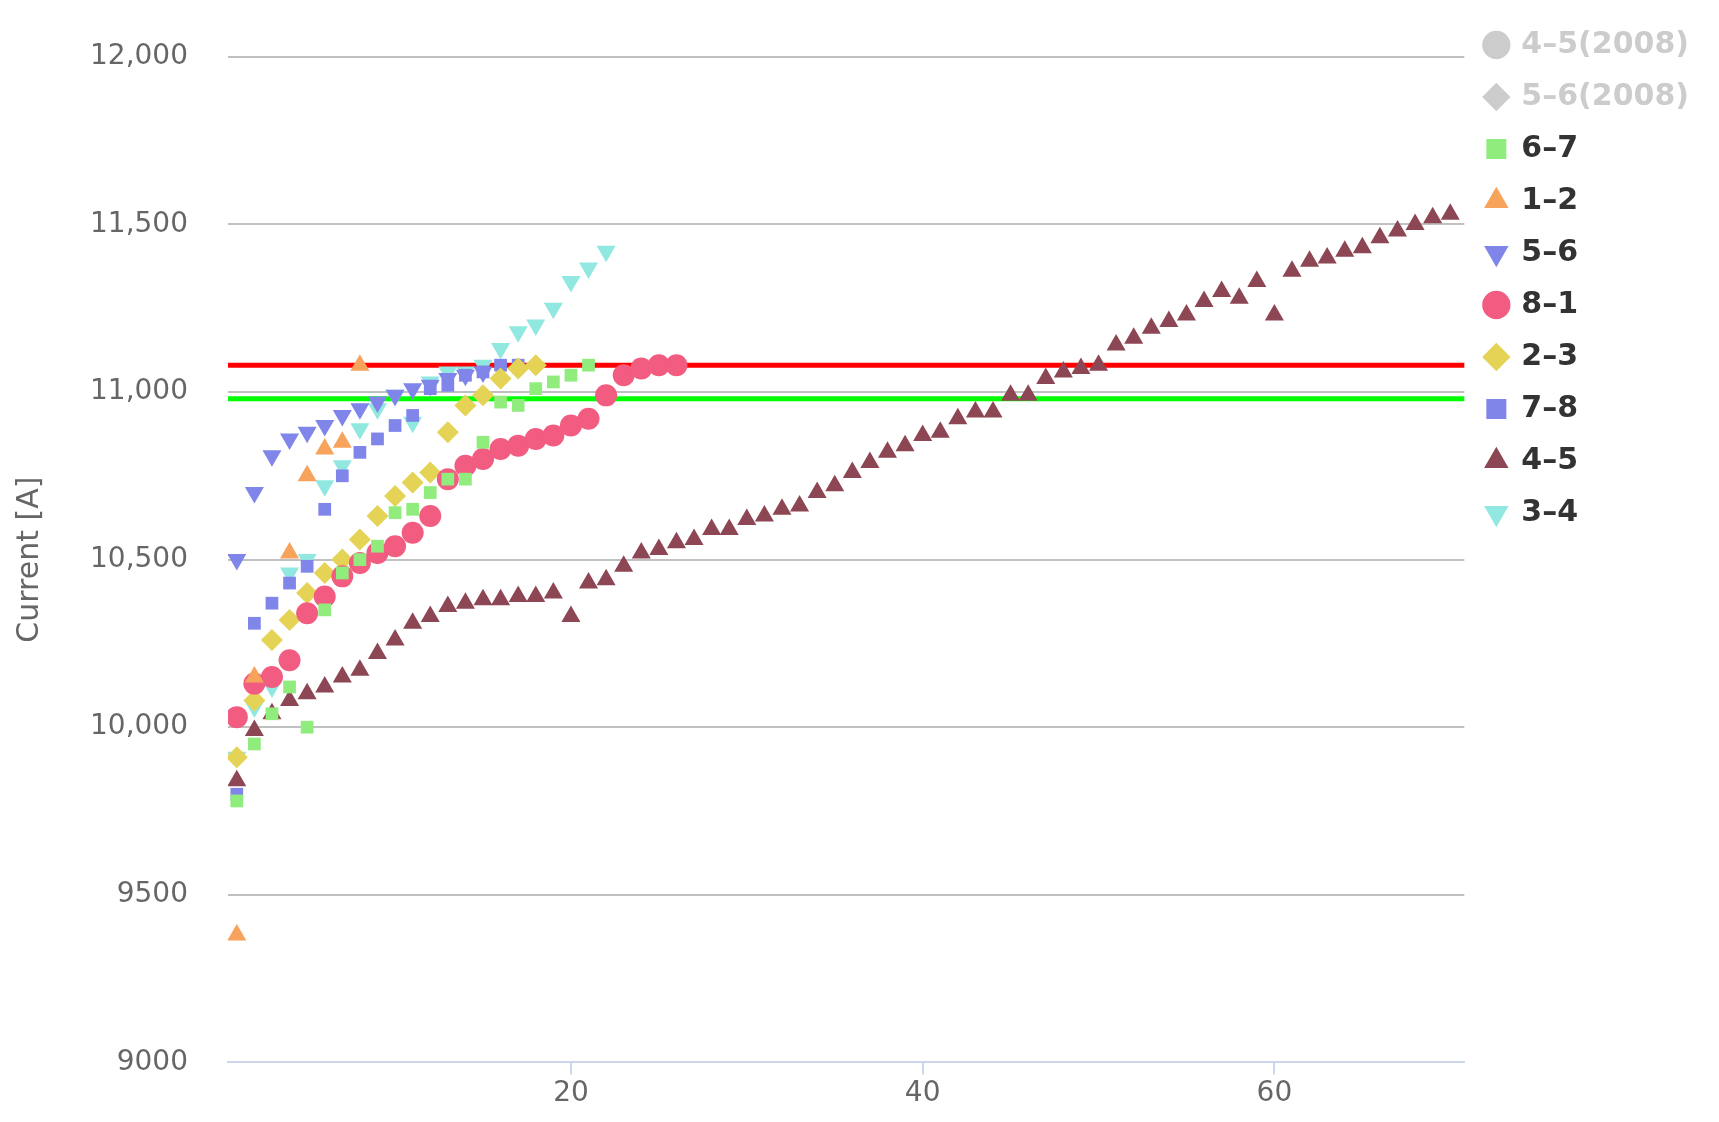 Image resolution: width=1719 pixels, height=1122 pixels. What do you see at coordinates (1550, 302) in the screenshot?
I see `legend-label: 8–1` at bounding box center [1550, 302].